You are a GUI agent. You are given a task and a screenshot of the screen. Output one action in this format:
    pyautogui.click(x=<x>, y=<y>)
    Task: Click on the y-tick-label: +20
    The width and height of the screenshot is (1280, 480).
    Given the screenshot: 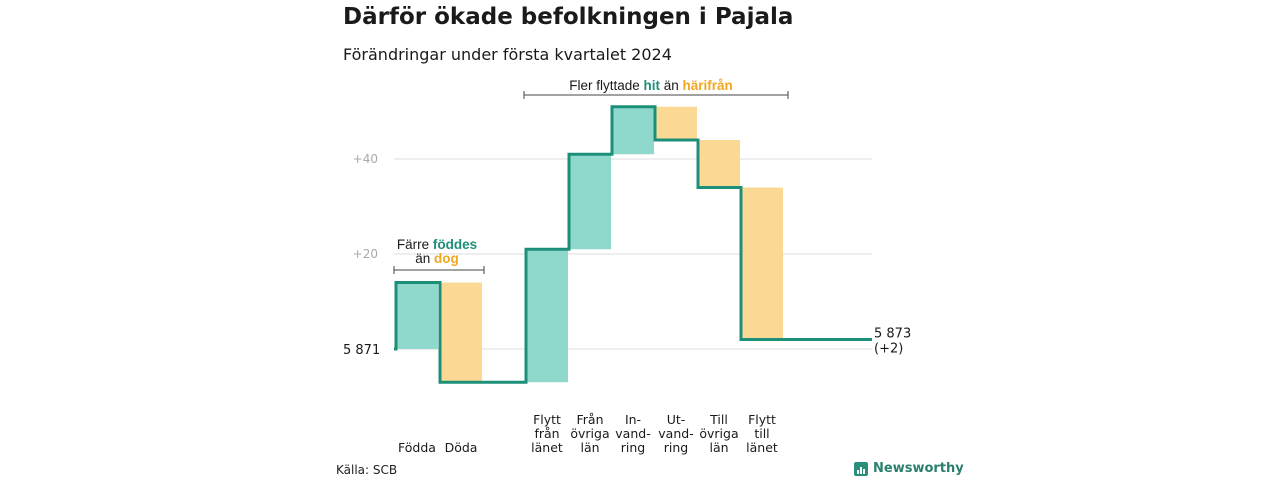 What is the action you would take?
    pyautogui.click(x=365, y=254)
    